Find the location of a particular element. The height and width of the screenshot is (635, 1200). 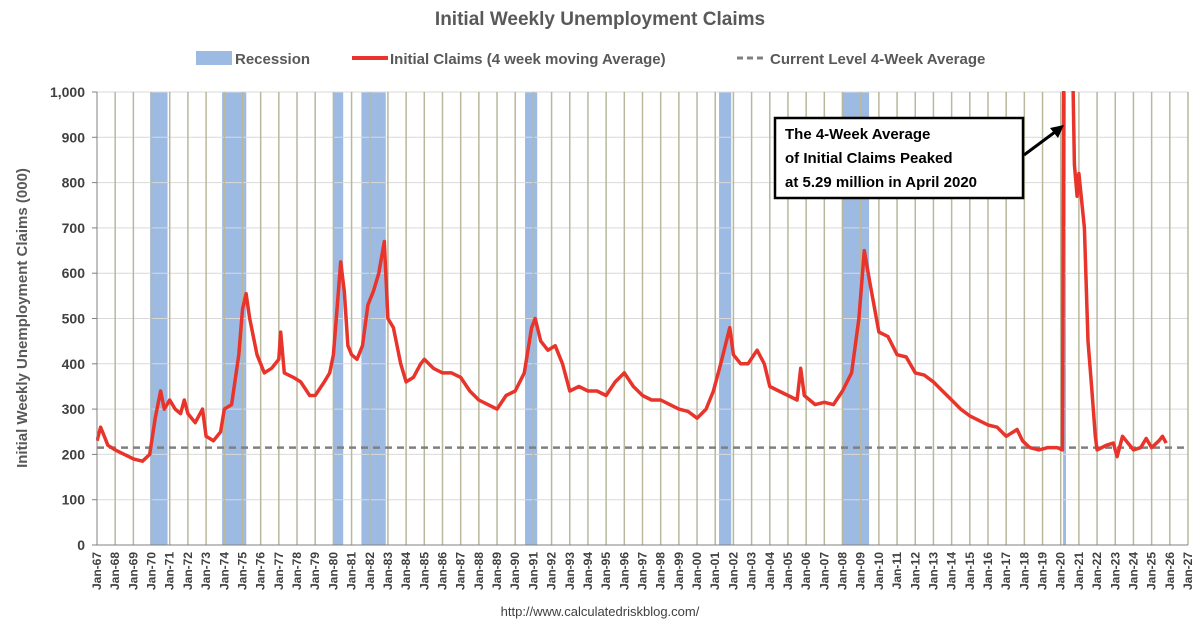

x-tick-label: Jan-21 is located at coordinates (1079, 571).